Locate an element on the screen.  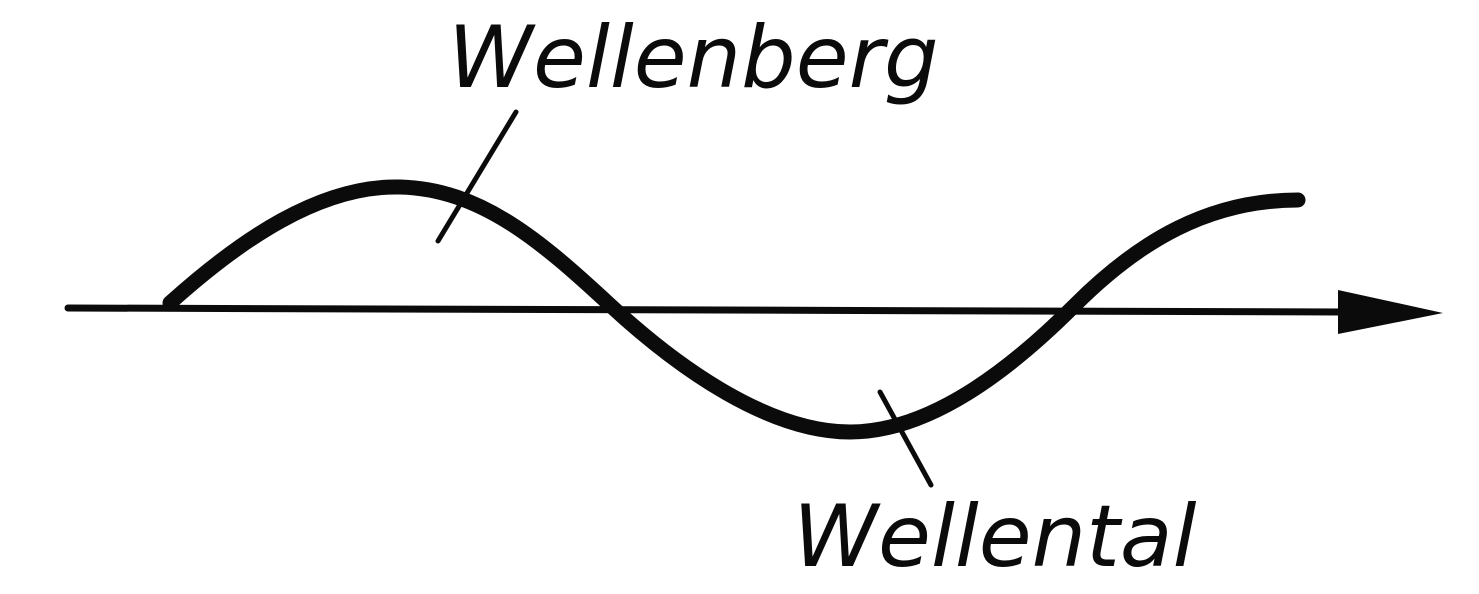
crest-leader-line is located at coordinates (477, 176).